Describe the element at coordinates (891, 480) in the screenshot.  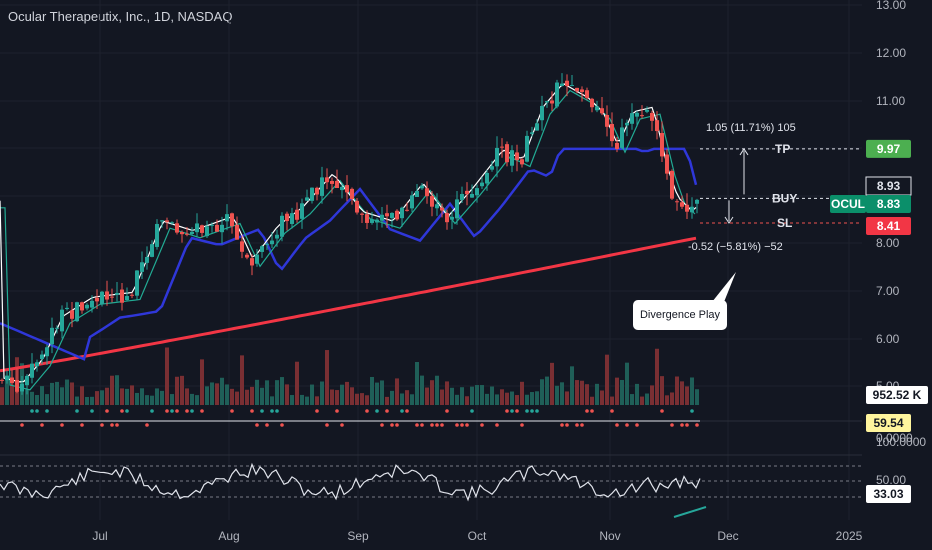
I see `price-tick: 50.00` at that location.